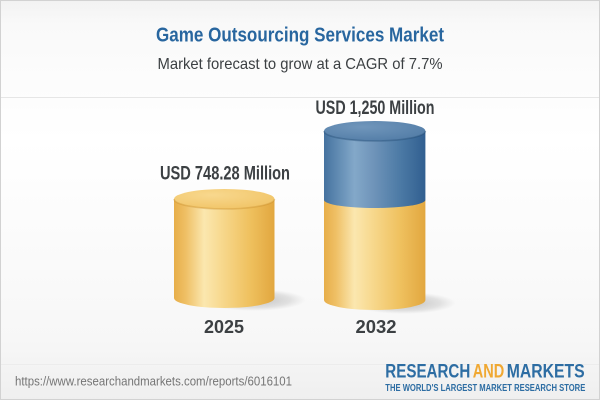 This screenshot has width=600, height=400. Describe the element at coordinates (300, 36) in the screenshot. I see `svg-text:Game Outsourcing Services Mark: Game Outsourcing Services Market` at that location.